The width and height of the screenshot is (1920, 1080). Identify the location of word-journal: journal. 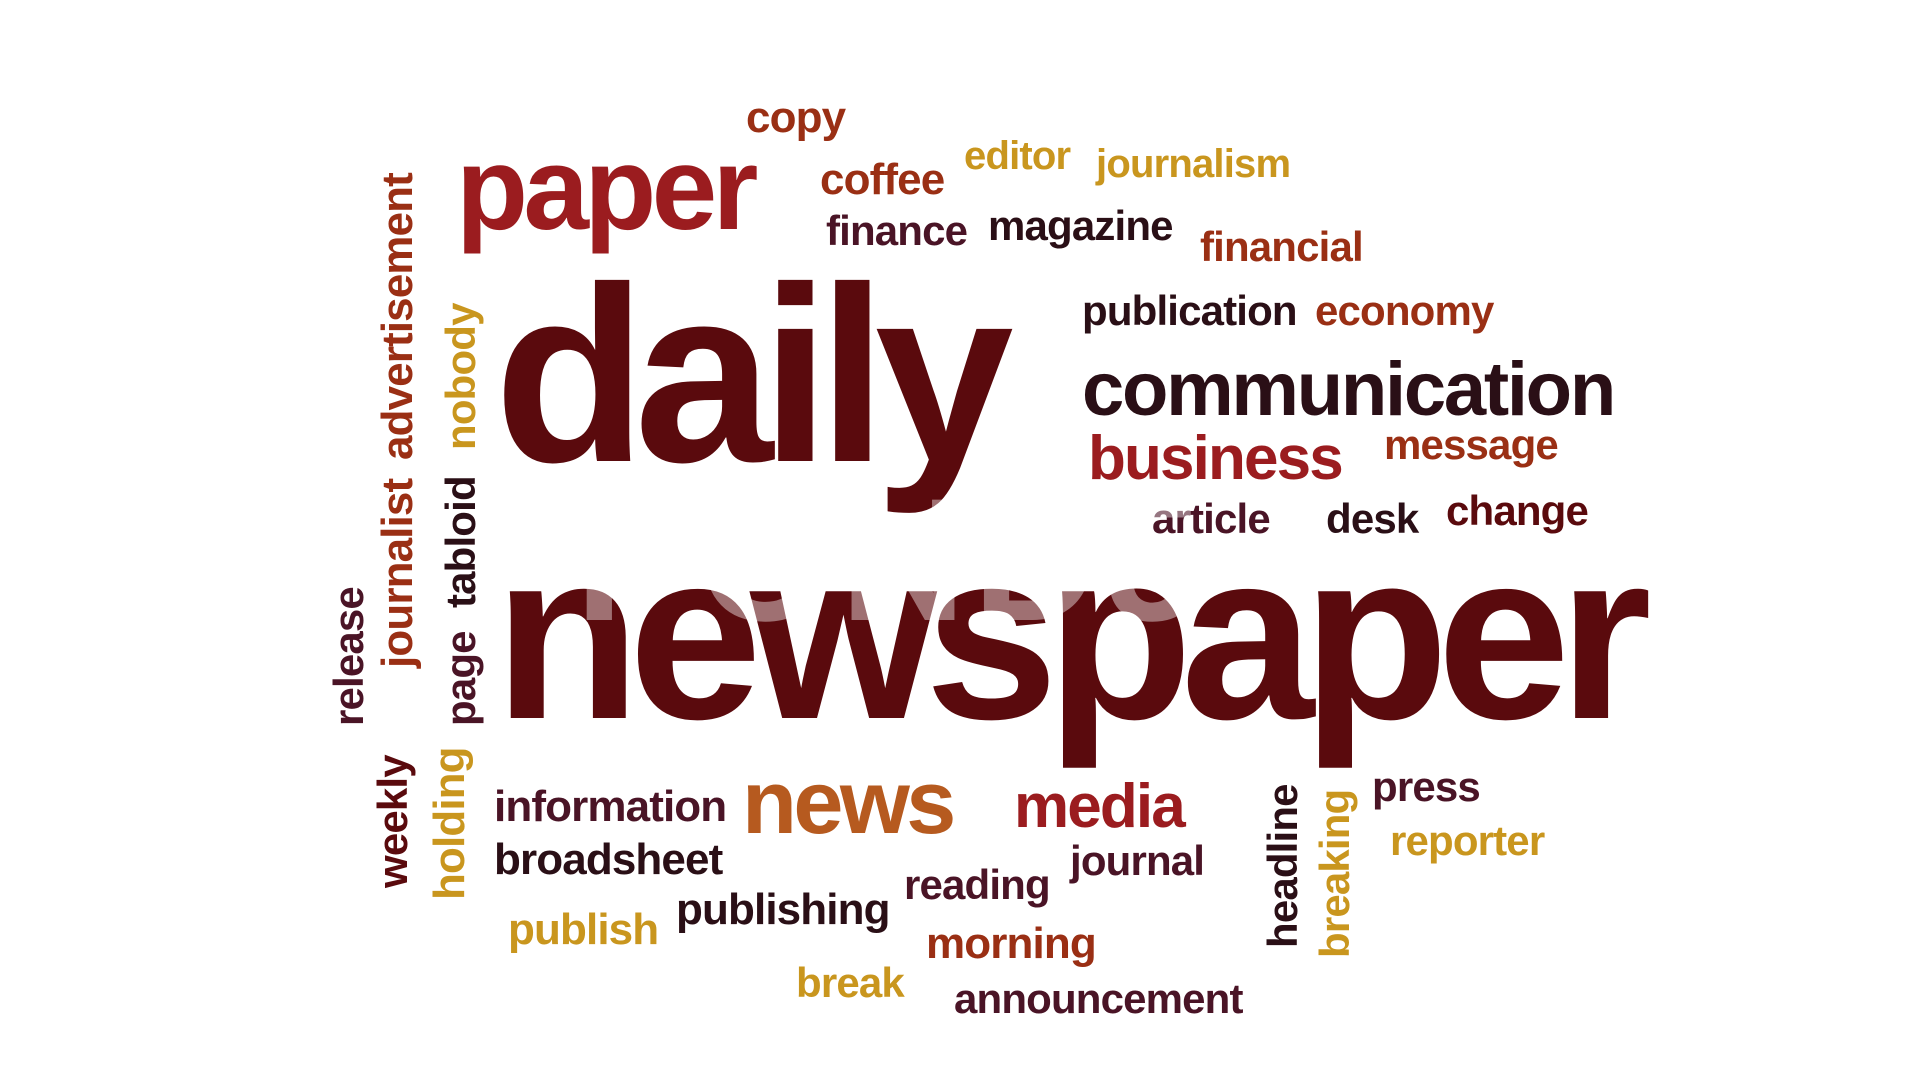
(1137, 860).